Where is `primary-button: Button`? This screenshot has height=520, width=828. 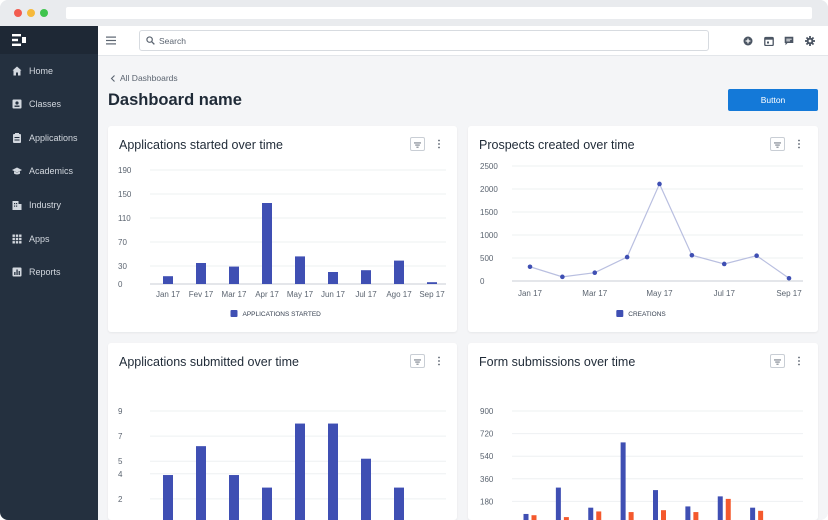 primary-button: Button is located at coordinates (773, 100).